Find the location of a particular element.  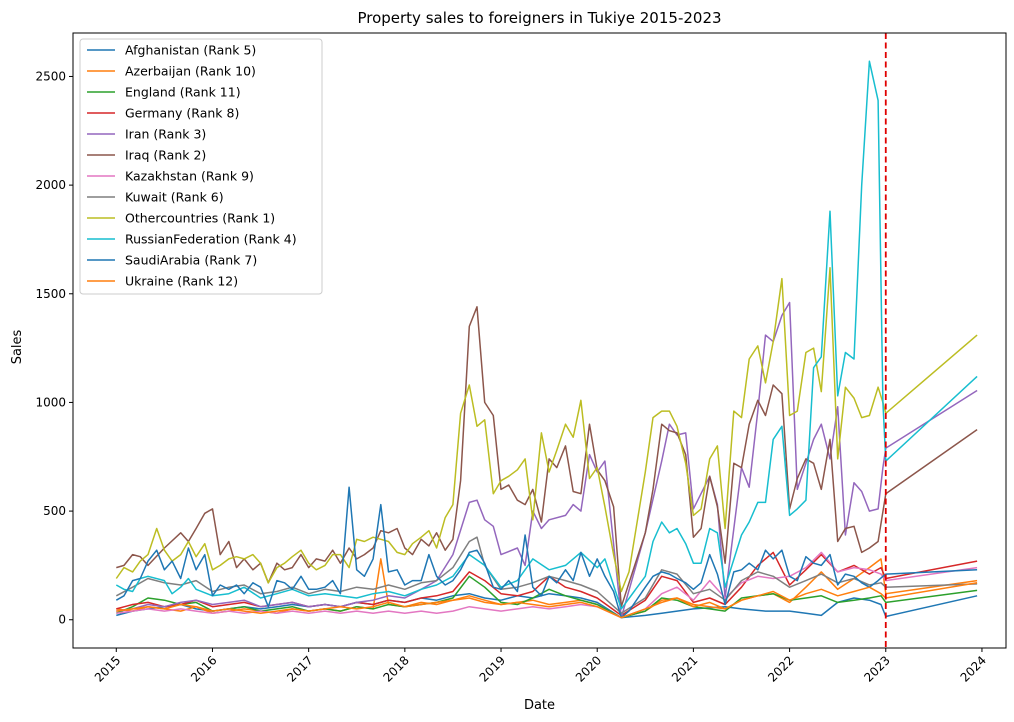

y-tick-label: 2500 is located at coordinates (50, 76).